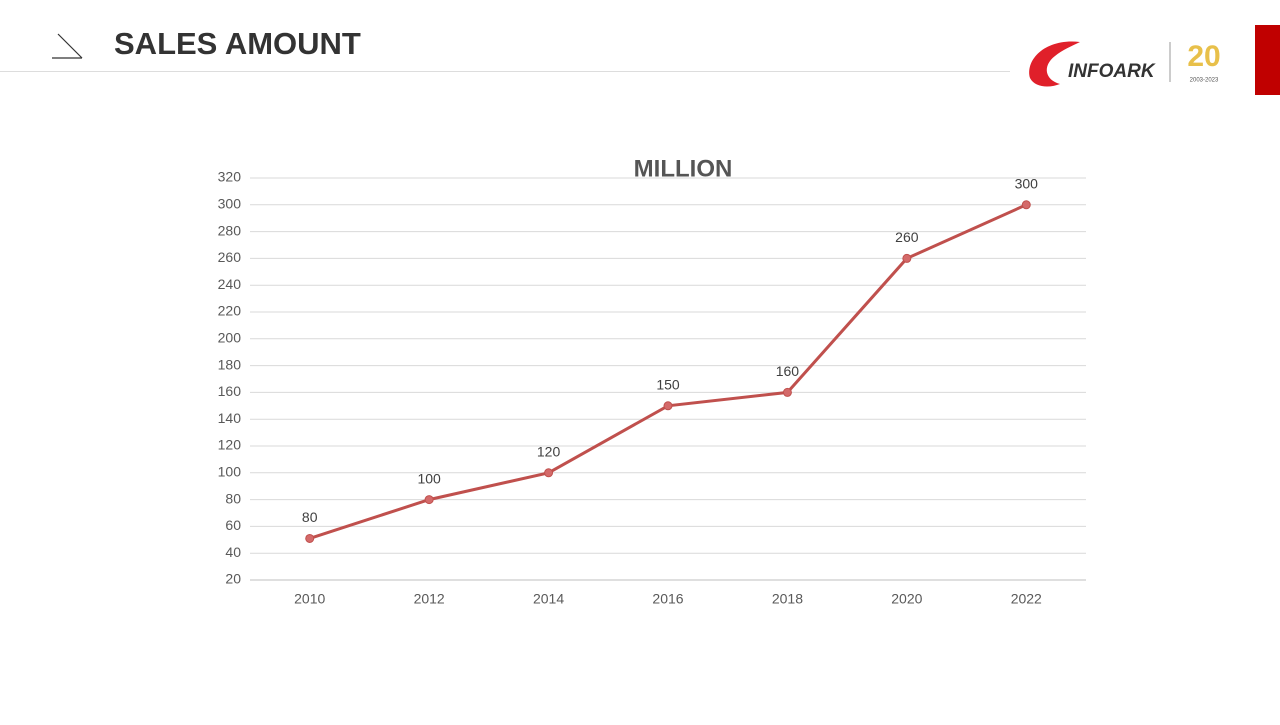 The height and width of the screenshot is (725, 1280). What do you see at coordinates (230, 204) in the screenshot?
I see `y-tick-label: 300` at bounding box center [230, 204].